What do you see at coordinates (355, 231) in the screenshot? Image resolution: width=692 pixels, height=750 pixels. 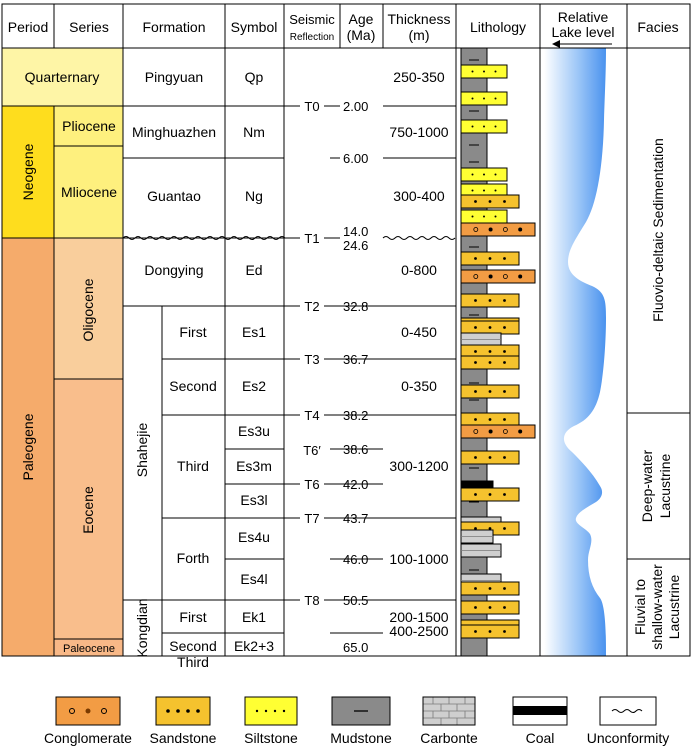 I see `age-14-0: 14.0` at bounding box center [355, 231].